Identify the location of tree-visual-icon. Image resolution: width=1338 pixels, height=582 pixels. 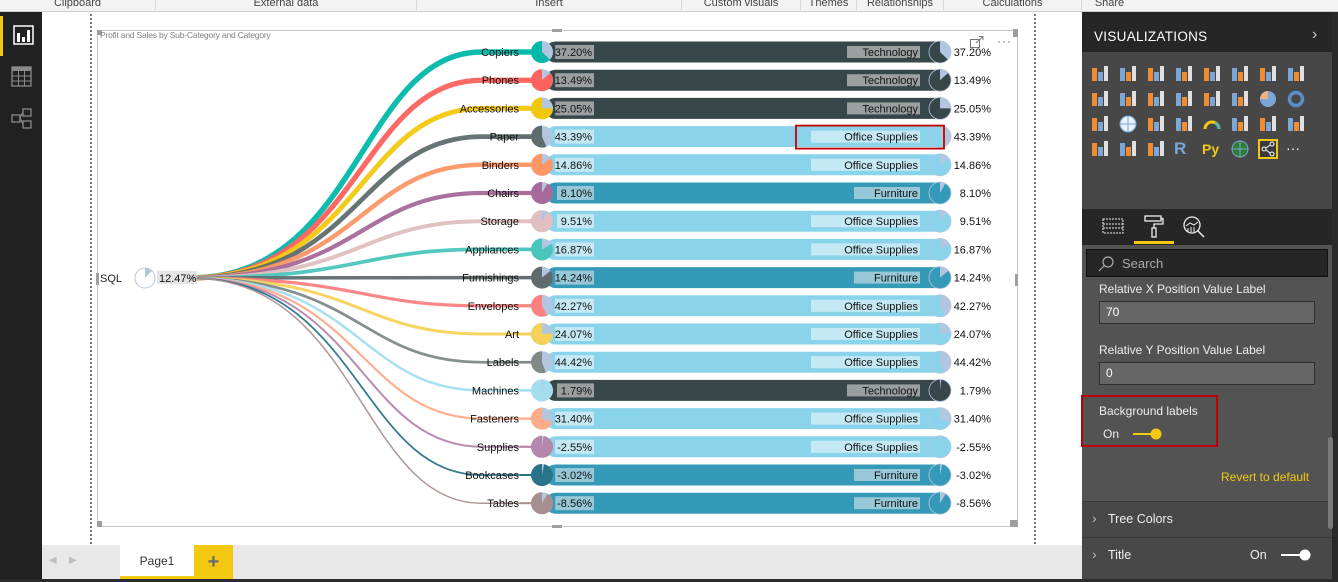
(1268, 149).